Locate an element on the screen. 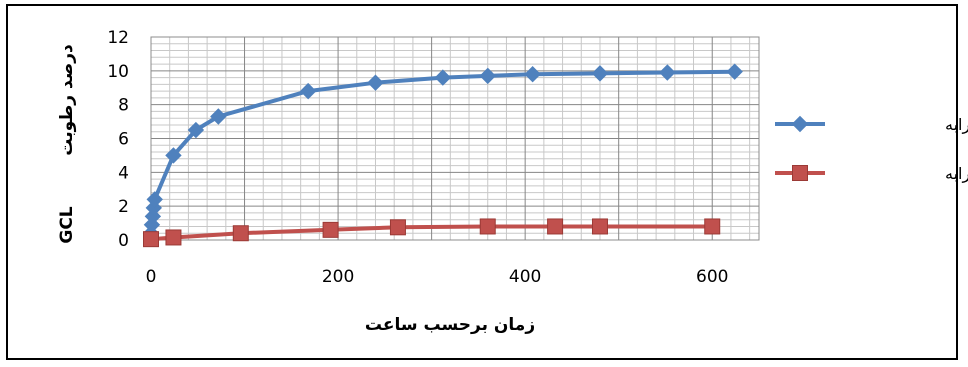 This screenshot has width=968, height=367. y-axis-title: درصد رطوبت GCL is located at coordinates (67, 144).